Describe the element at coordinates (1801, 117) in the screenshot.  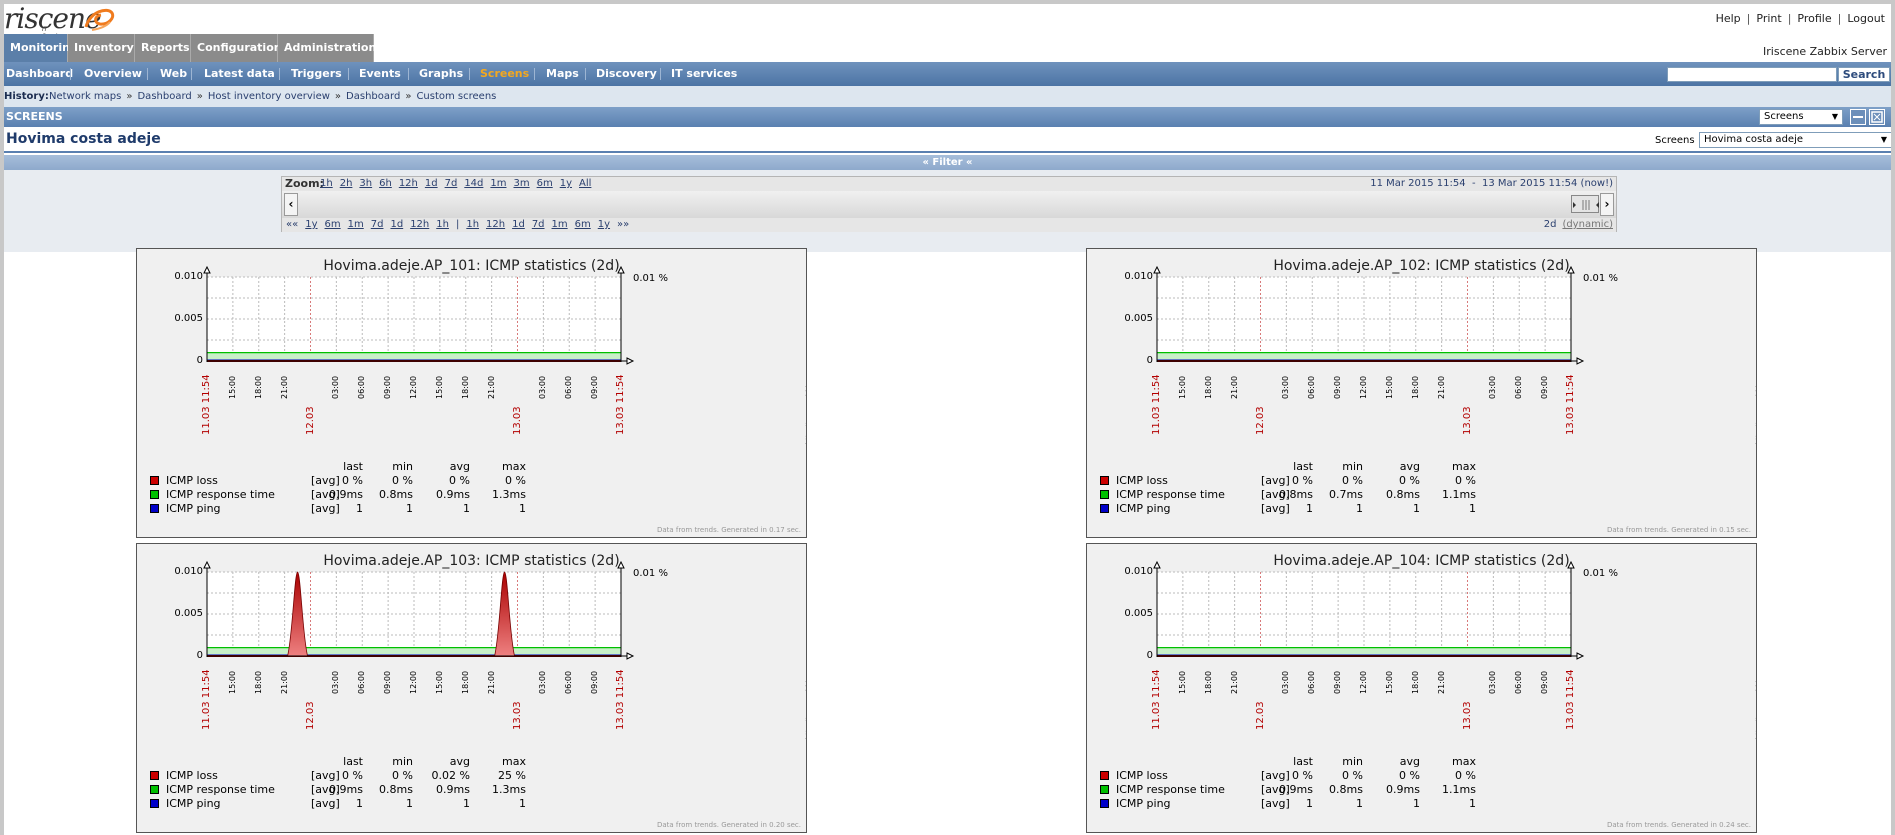
I see `screens-type-select: Screens ▼` at that location.